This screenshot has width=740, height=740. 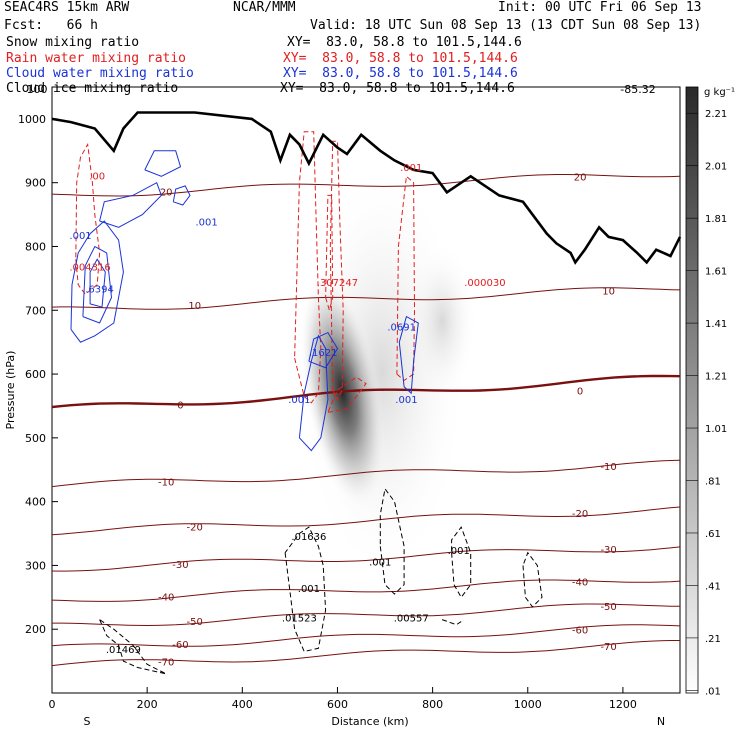 I want to click on field-label-cloud-ice: Cloud ice mixing ratio, so click(x=92, y=88).